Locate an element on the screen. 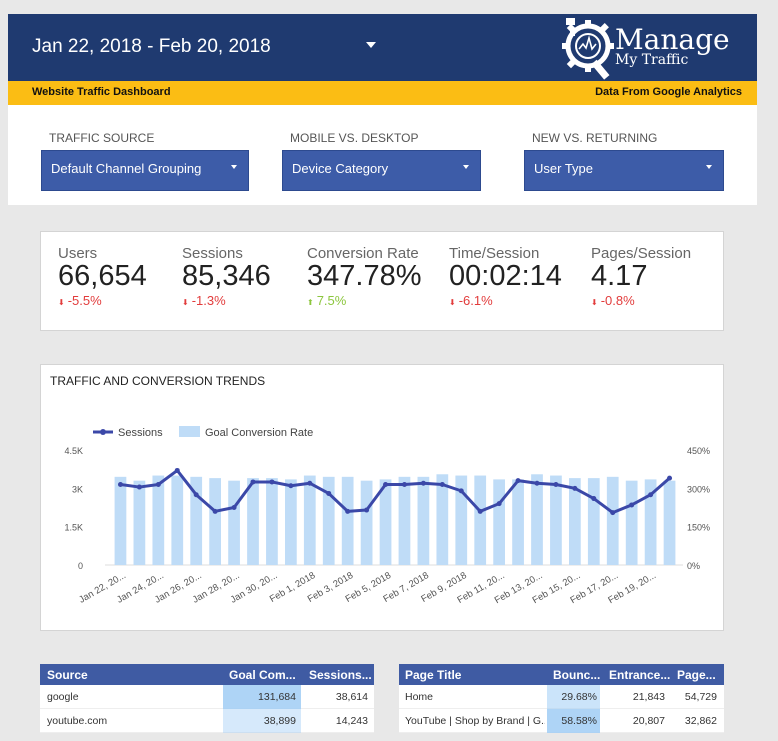  kpi-delta-value: -1.3% is located at coordinates (208, 300).